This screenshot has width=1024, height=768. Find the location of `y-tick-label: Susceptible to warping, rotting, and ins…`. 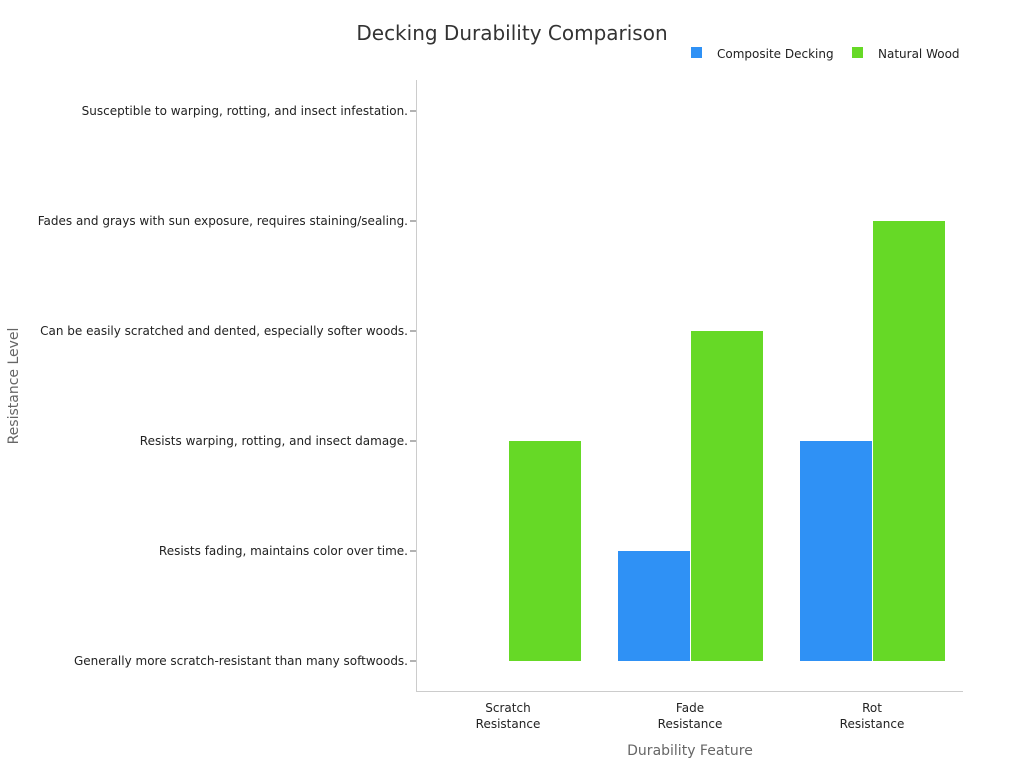

y-tick-label: Susceptible to warping, rotting, and ins… is located at coordinates (245, 111).